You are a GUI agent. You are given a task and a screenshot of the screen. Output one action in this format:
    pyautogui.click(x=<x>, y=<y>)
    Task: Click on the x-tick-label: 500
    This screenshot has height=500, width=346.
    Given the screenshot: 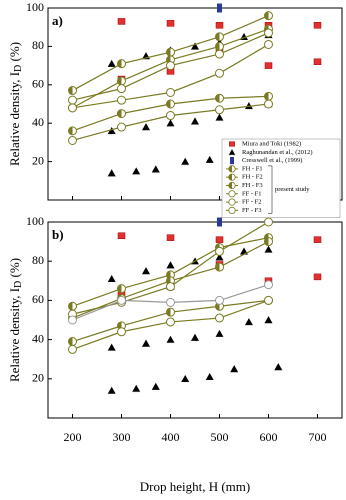 What is the action you would take?
    pyautogui.click(x=220, y=437)
    